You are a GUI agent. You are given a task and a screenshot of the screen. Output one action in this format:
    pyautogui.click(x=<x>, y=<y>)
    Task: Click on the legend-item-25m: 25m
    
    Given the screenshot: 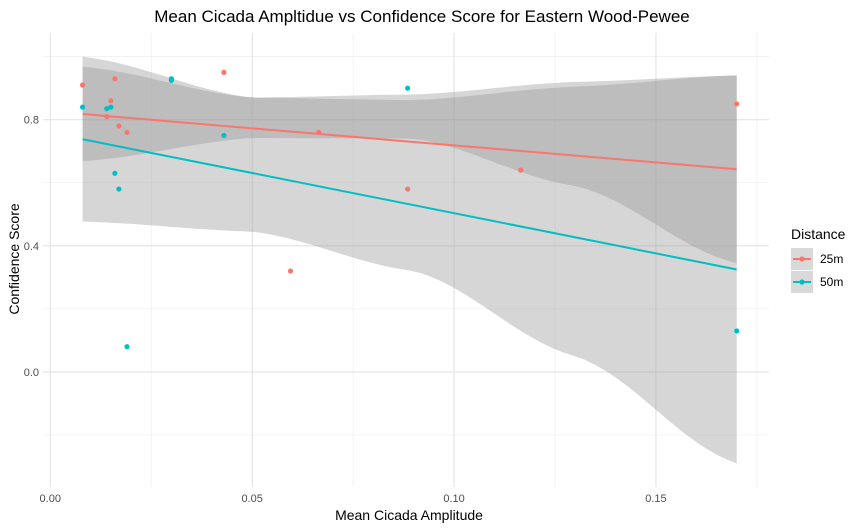 What is the action you would take?
    pyautogui.click(x=817, y=259)
    